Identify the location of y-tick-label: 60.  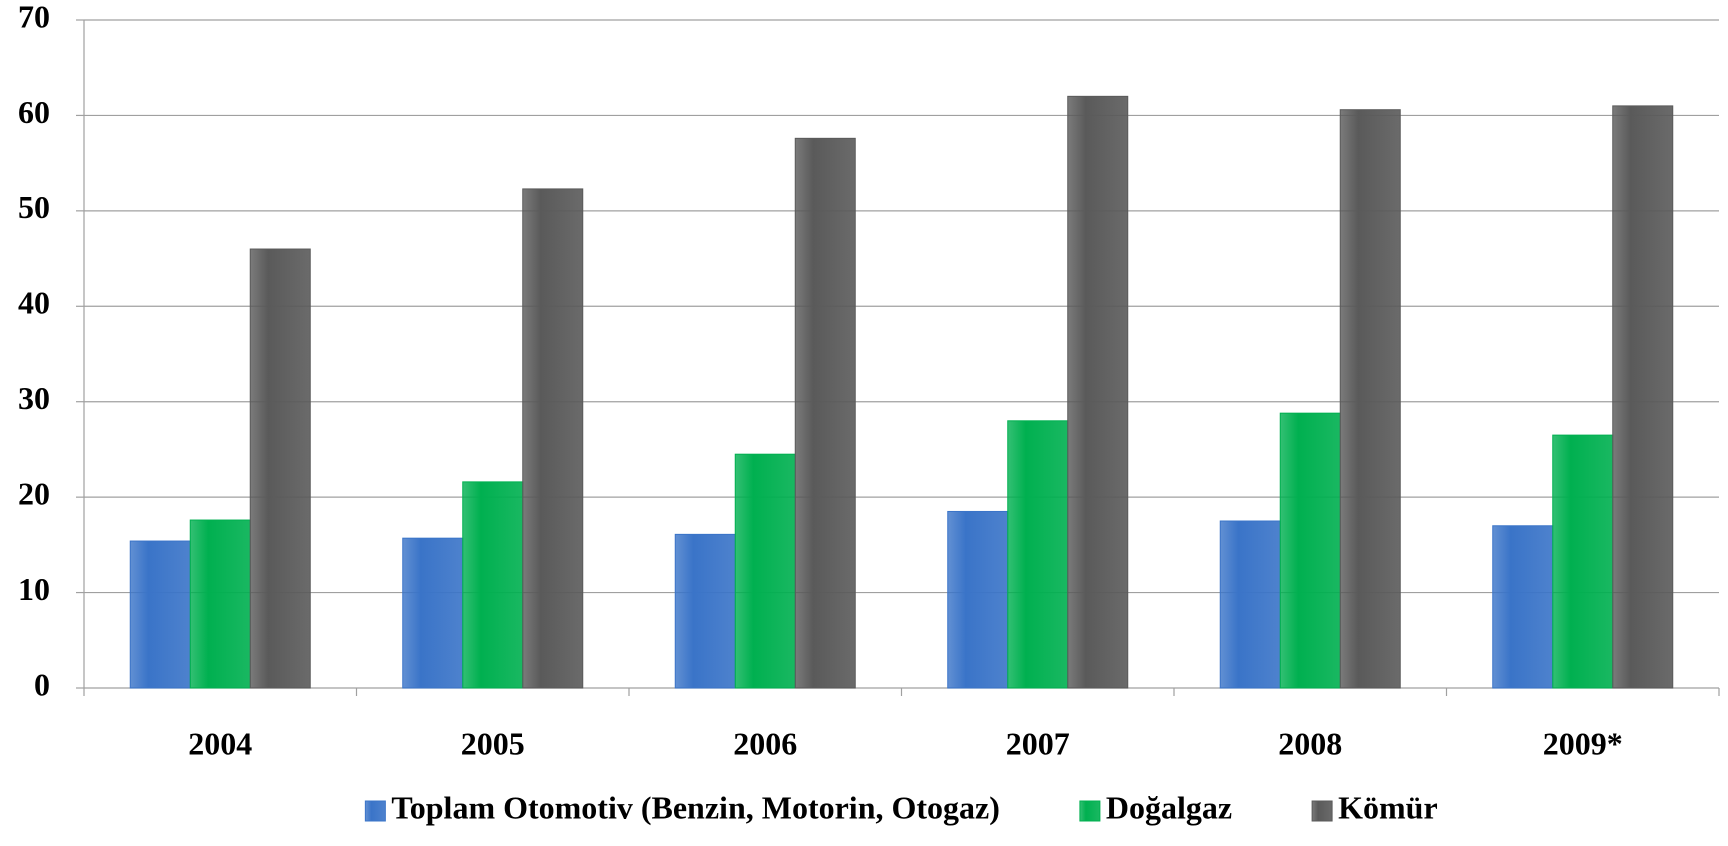
(34, 112).